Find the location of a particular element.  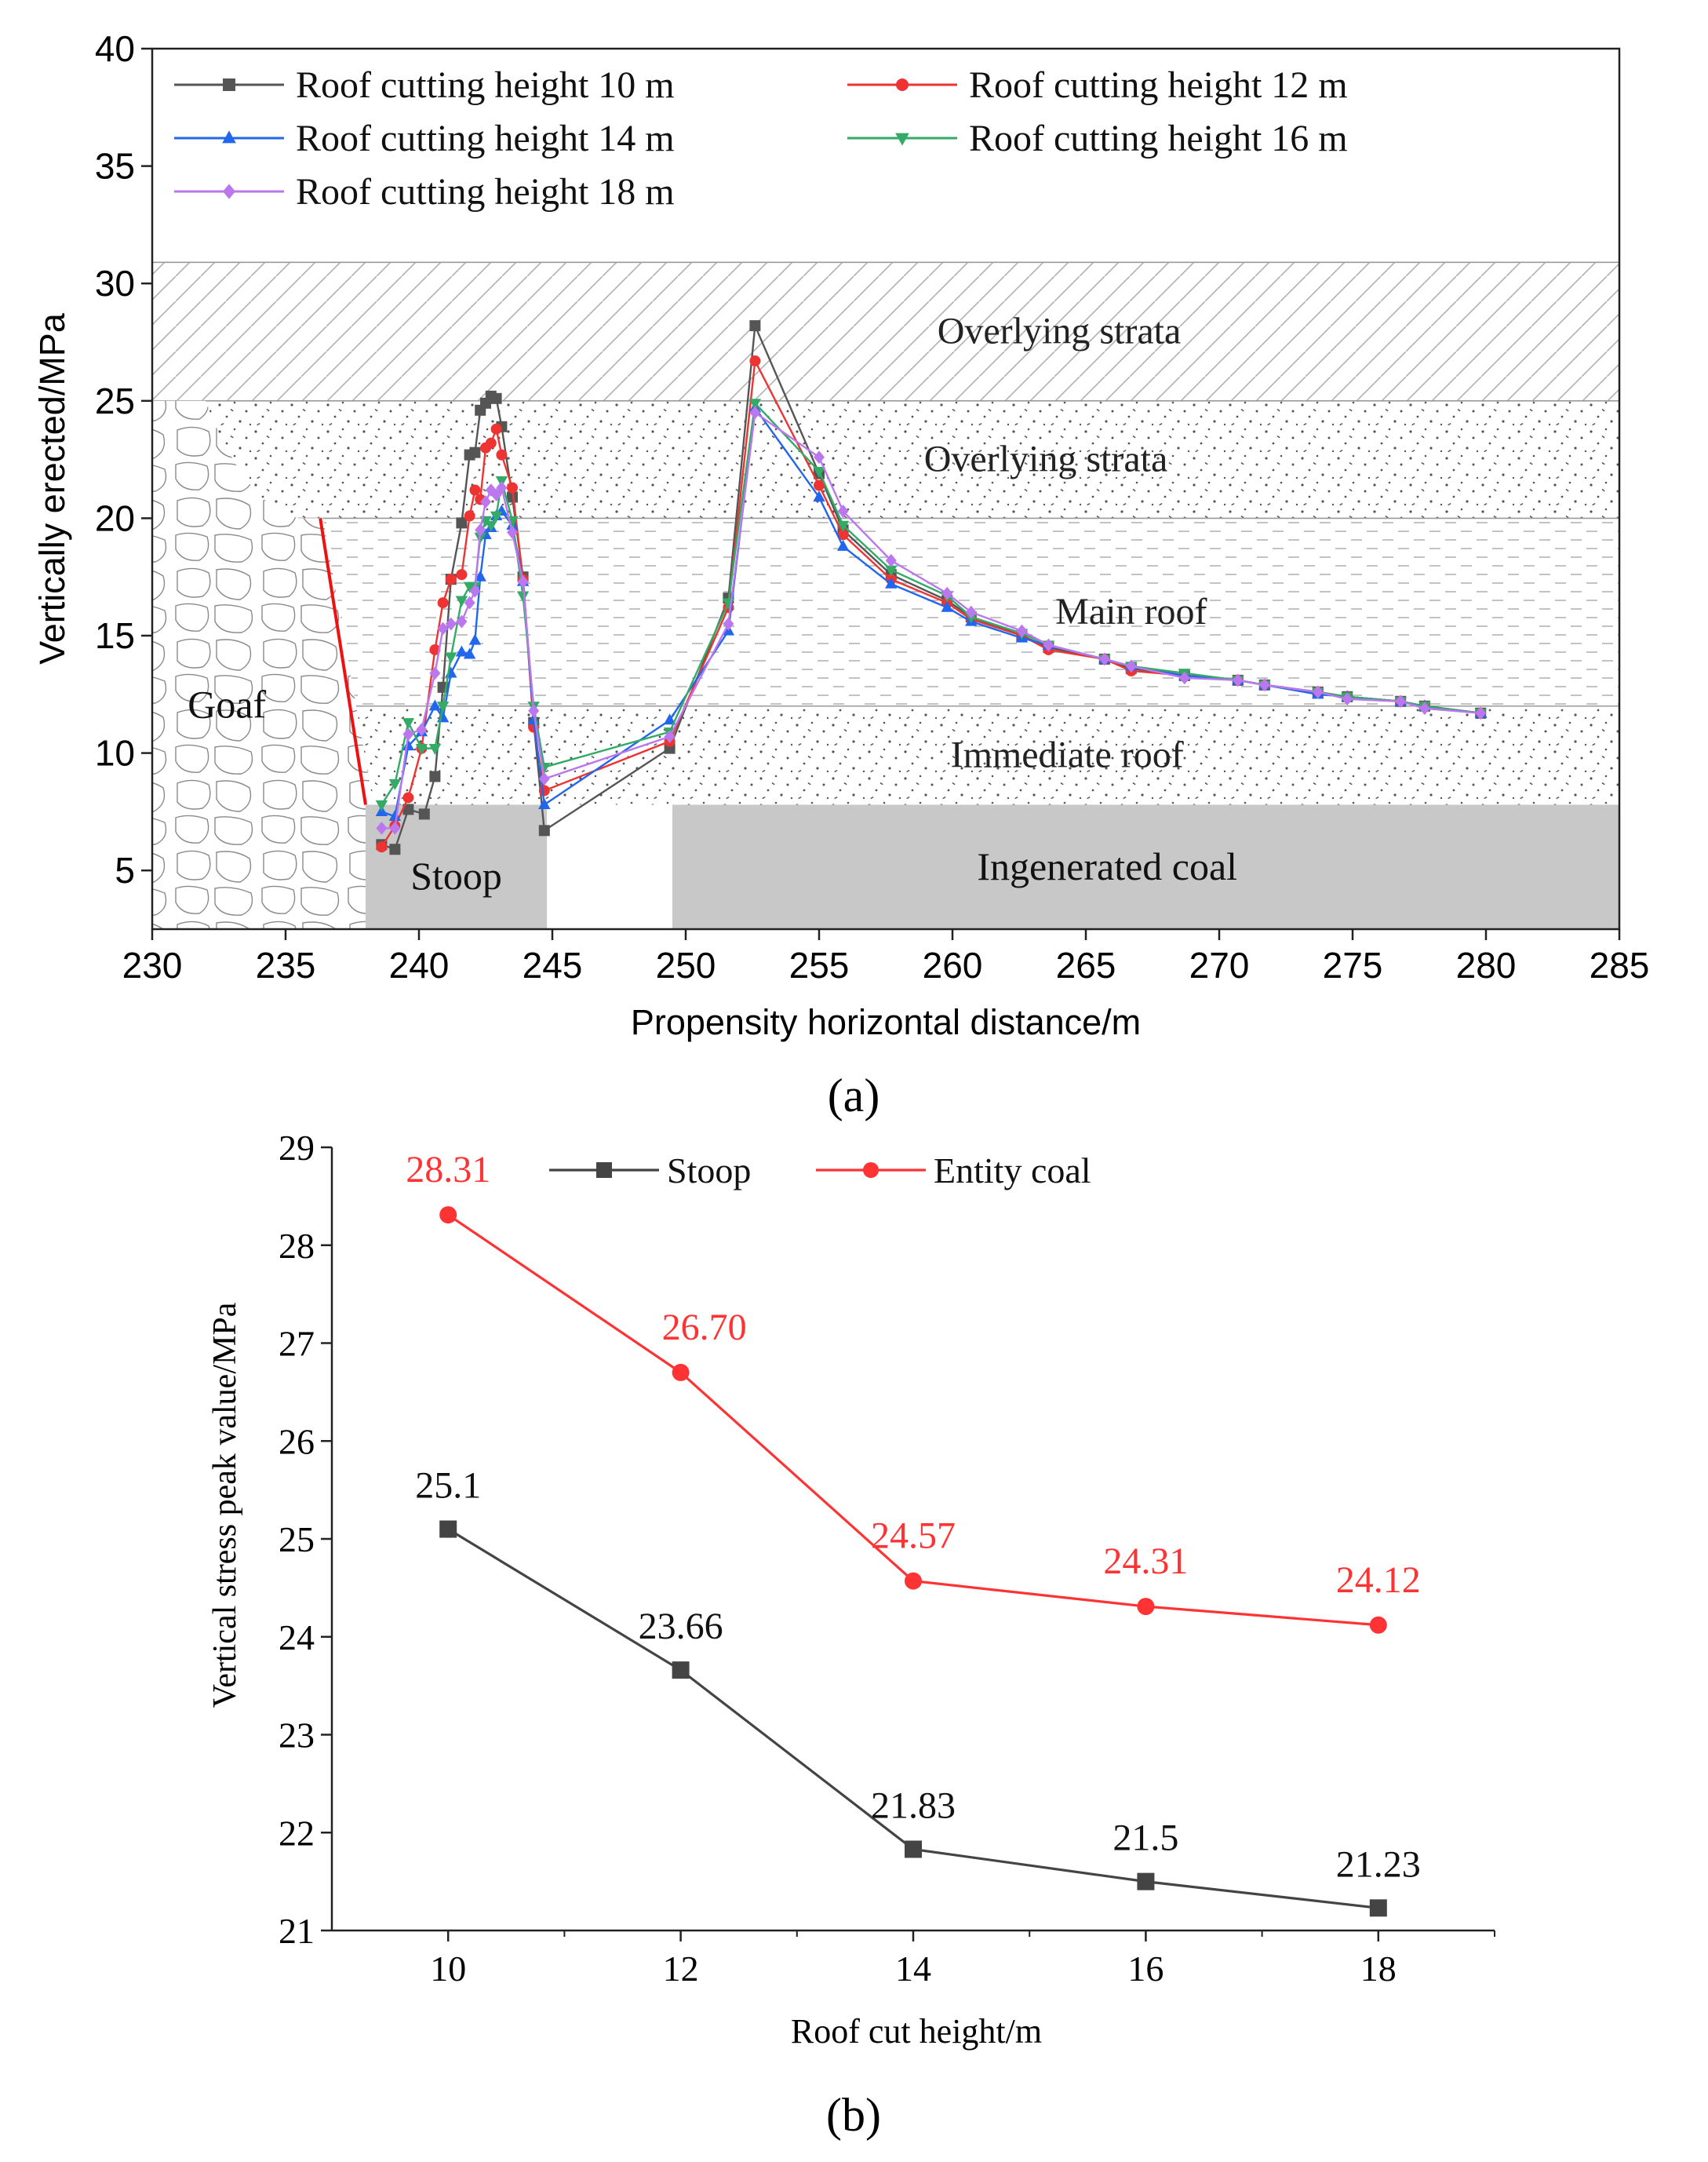

y-axis-label-a: Vertically erected/MPa is located at coordinates (52, 489).